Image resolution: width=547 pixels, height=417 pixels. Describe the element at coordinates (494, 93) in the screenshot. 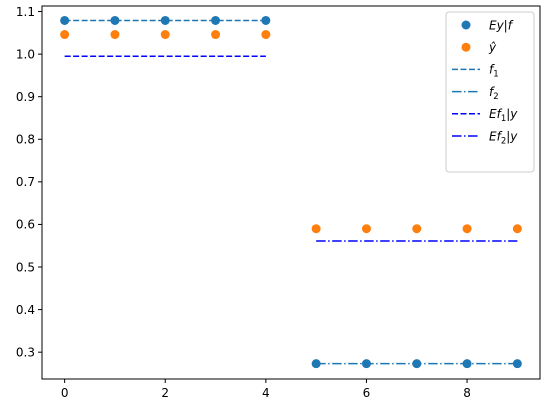

I see `legend-label: f2` at that location.